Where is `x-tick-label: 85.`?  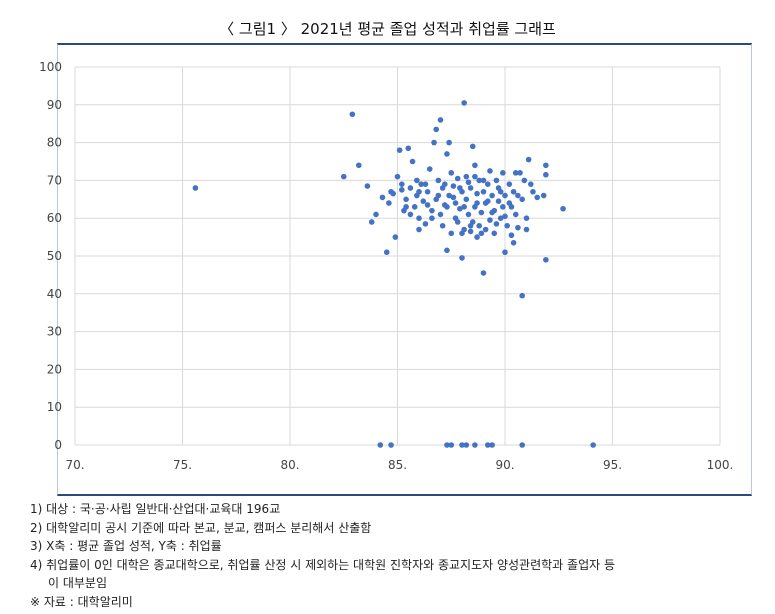
x-tick-label: 85. is located at coordinates (397, 465).